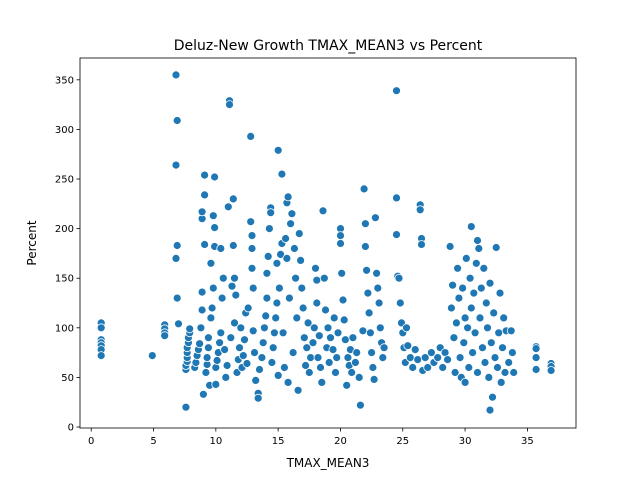  Describe the element at coordinates (402, 441) in the screenshot. I see `x-tick-label: 25` at that location.